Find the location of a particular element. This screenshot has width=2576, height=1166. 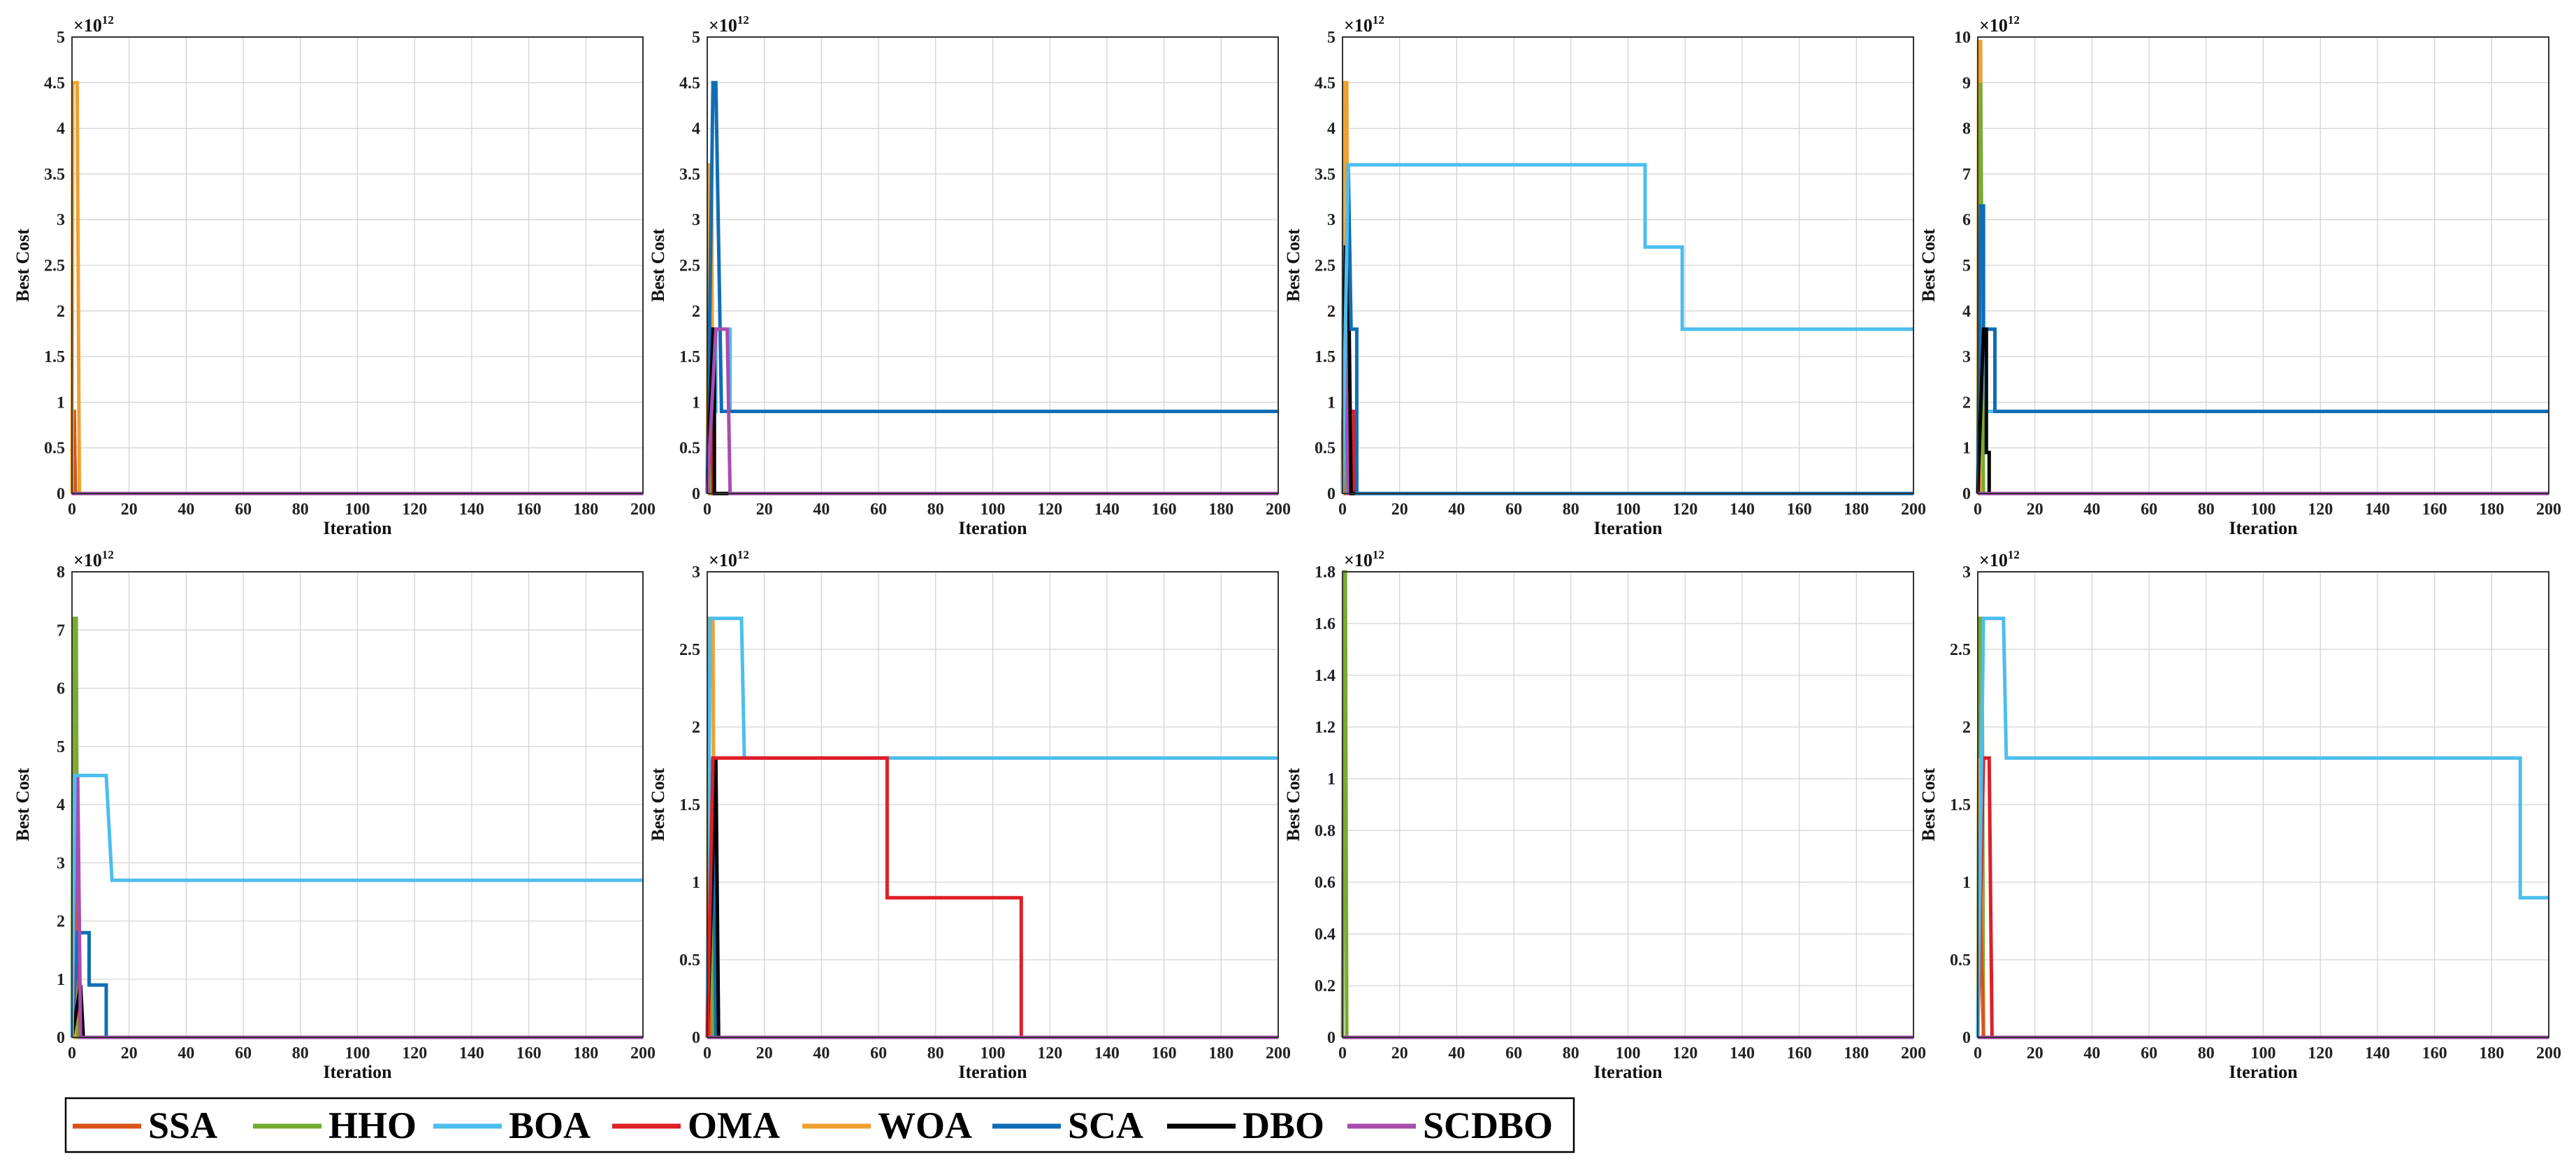

y-tick-label: 5 is located at coordinates (61, 38).